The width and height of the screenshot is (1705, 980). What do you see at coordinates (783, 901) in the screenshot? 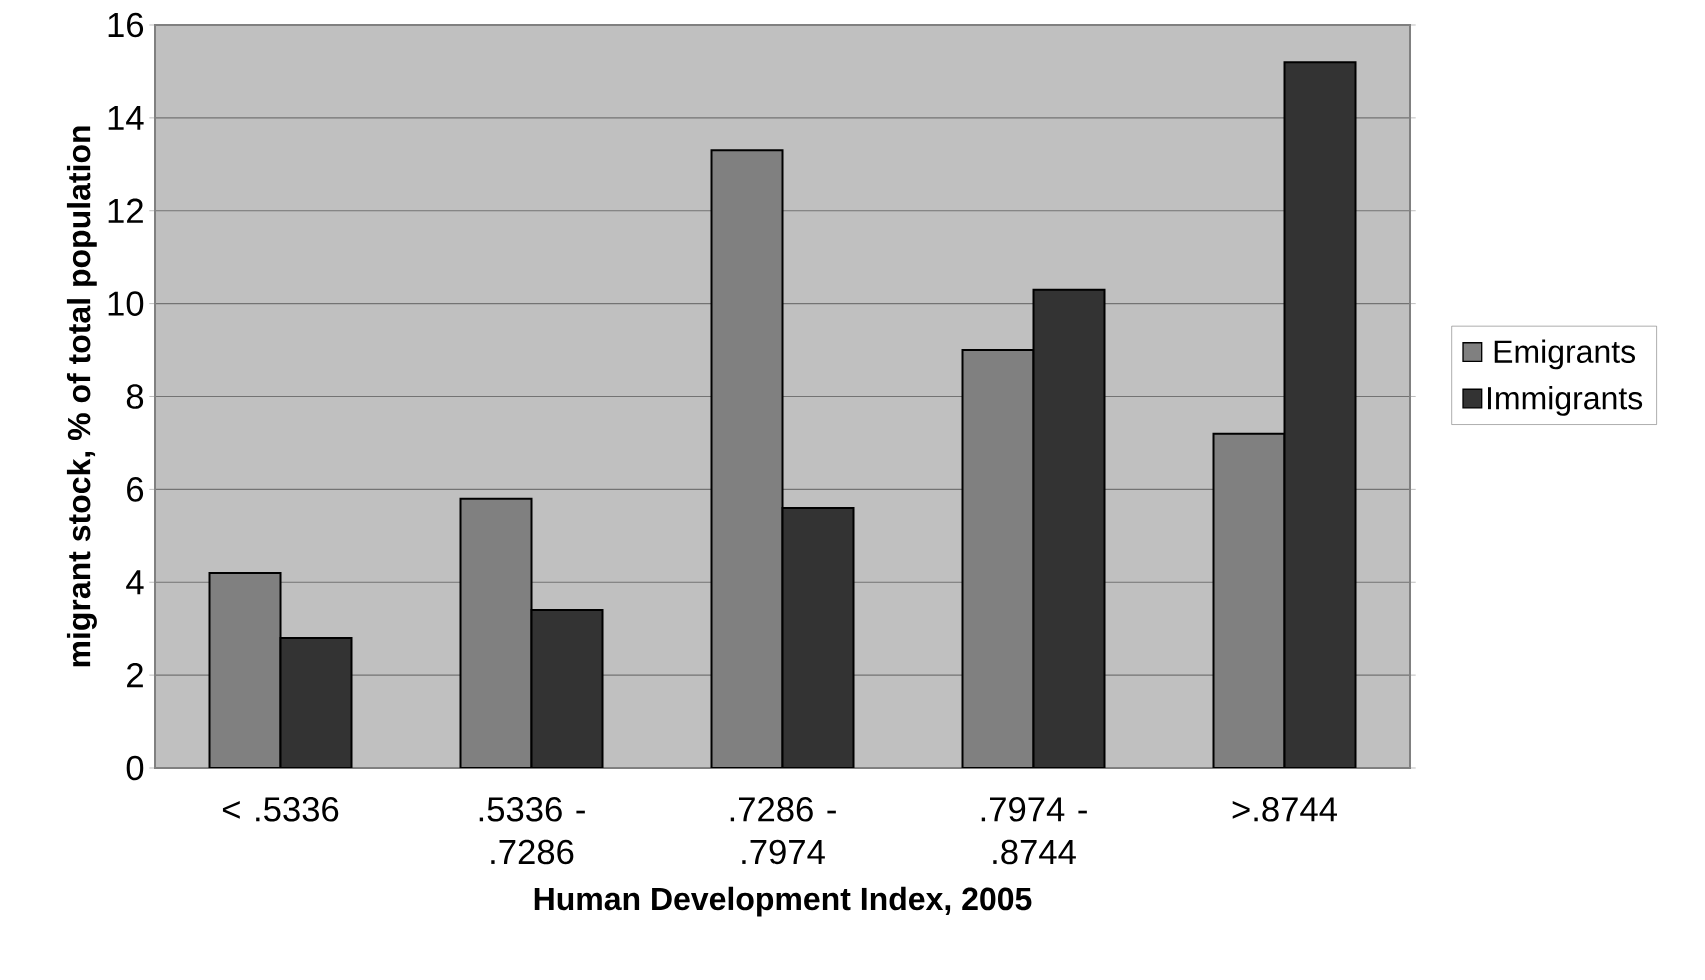
I see `x-axis-title: Human Development Index, 2005` at bounding box center [783, 901].